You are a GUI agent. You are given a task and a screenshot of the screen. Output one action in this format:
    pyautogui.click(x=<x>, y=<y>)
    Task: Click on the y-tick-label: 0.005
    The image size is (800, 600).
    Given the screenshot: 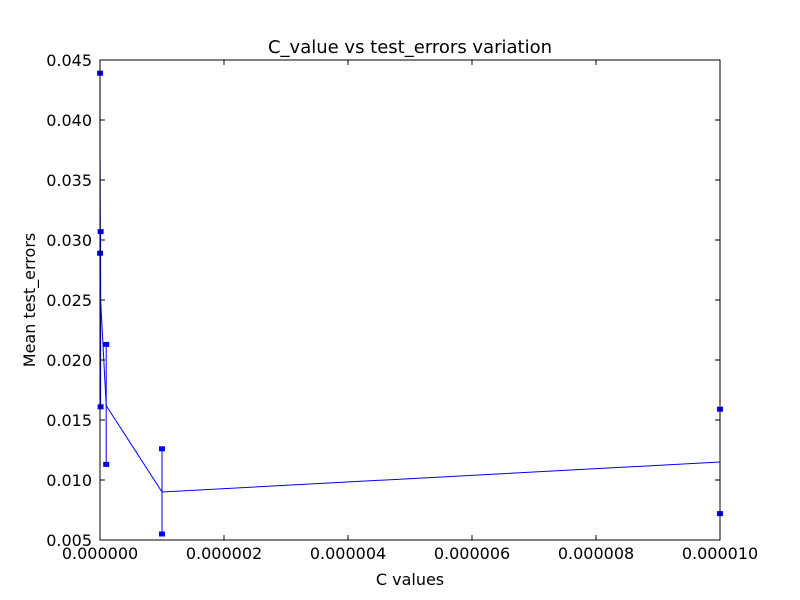 What is the action you would take?
    pyautogui.click(x=69, y=540)
    